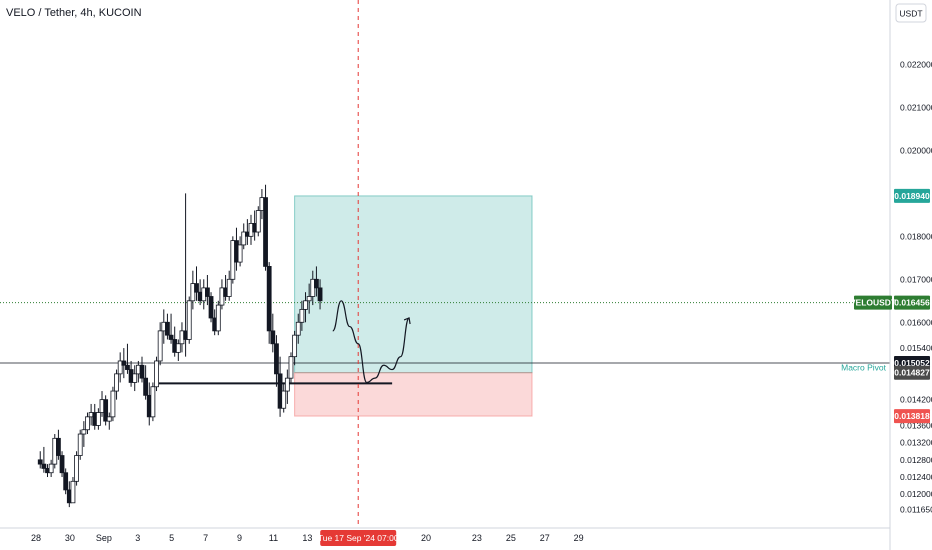 The image size is (932, 550). I want to click on currency-button-label: USDT, so click(910, 14).